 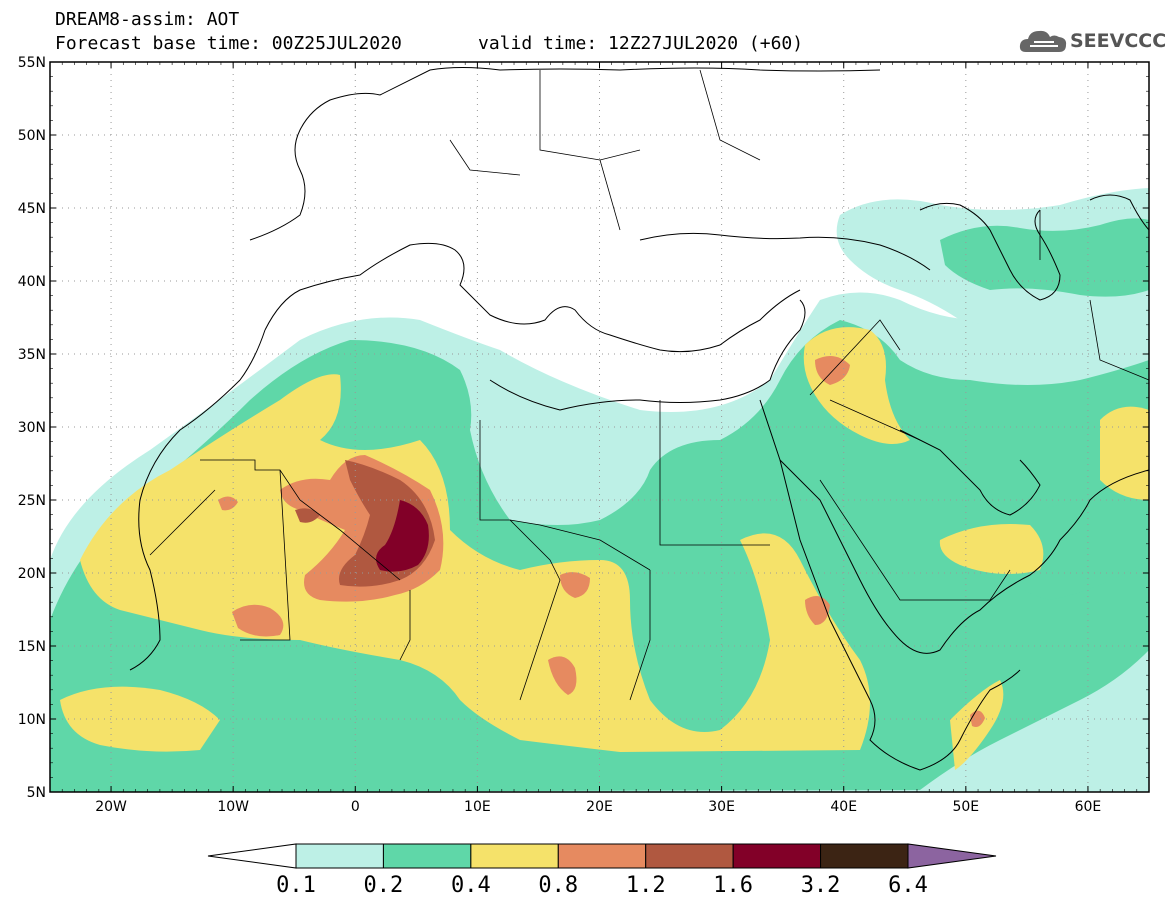 What do you see at coordinates (252, 856) in the screenshot?
I see `colorbar-min-arrow` at bounding box center [252, 856].